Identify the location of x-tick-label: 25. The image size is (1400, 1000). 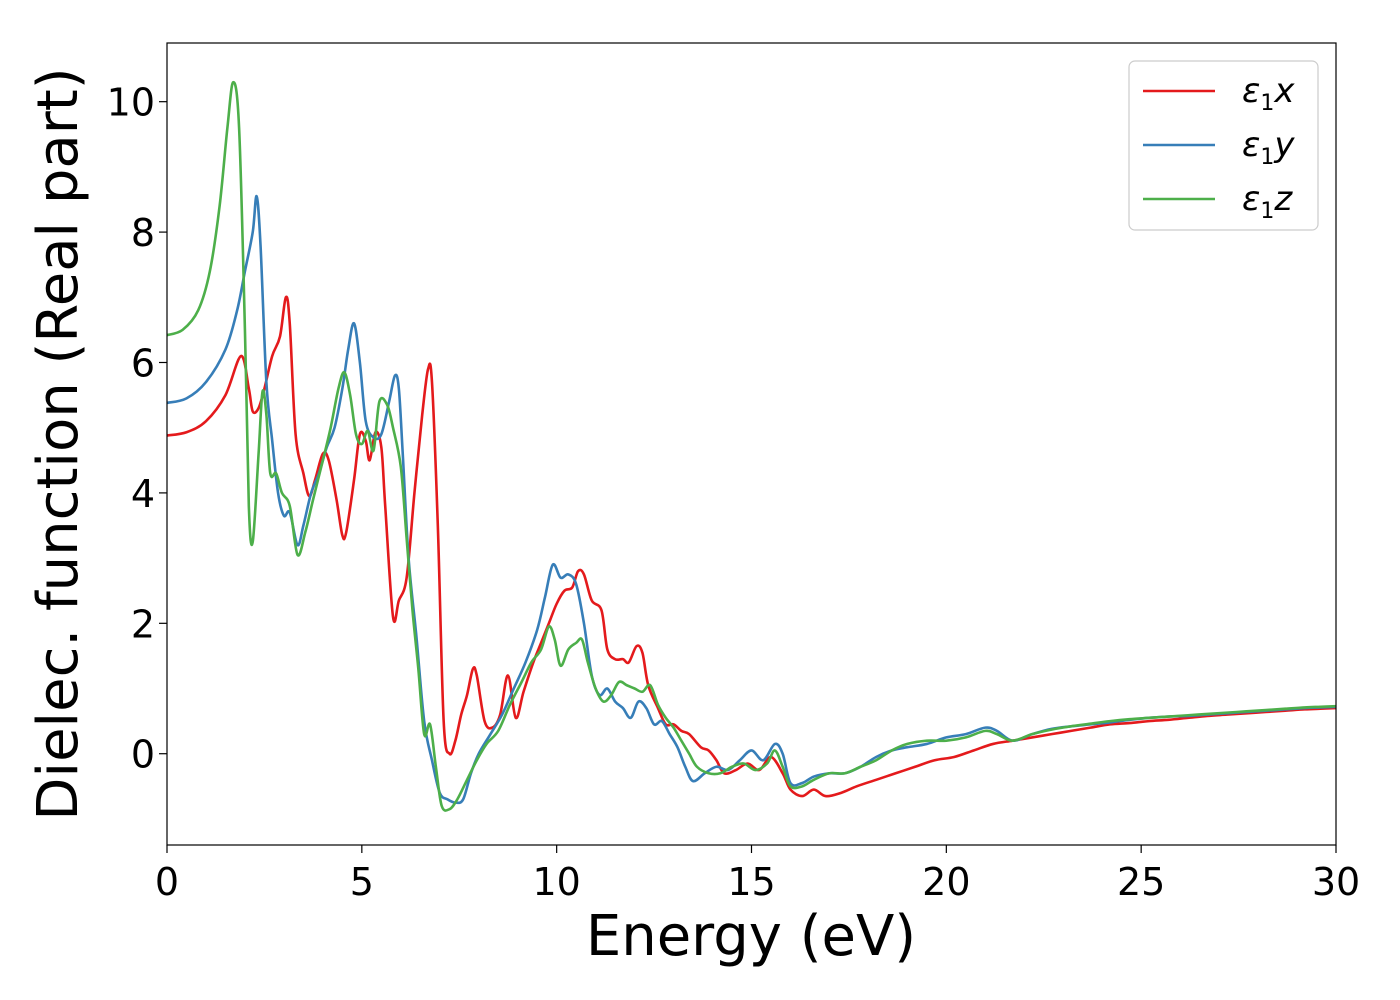
(1141, 882).